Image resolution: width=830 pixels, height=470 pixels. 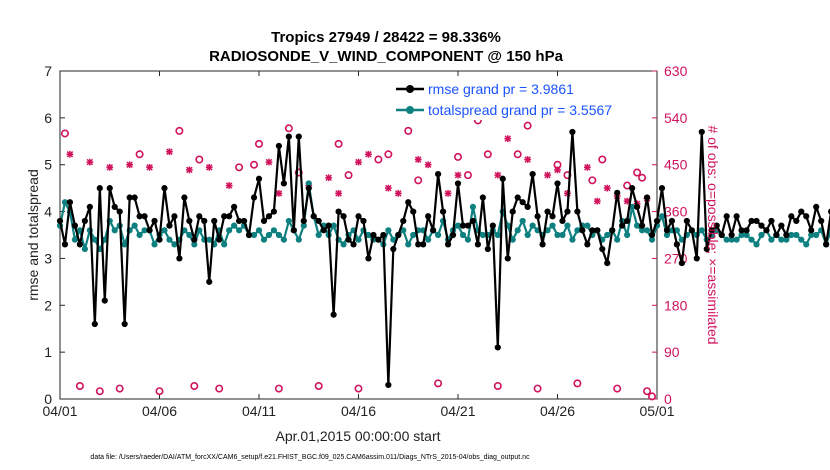 I want to click on y-right-tick-label: 540, so click(x=676, y=118).